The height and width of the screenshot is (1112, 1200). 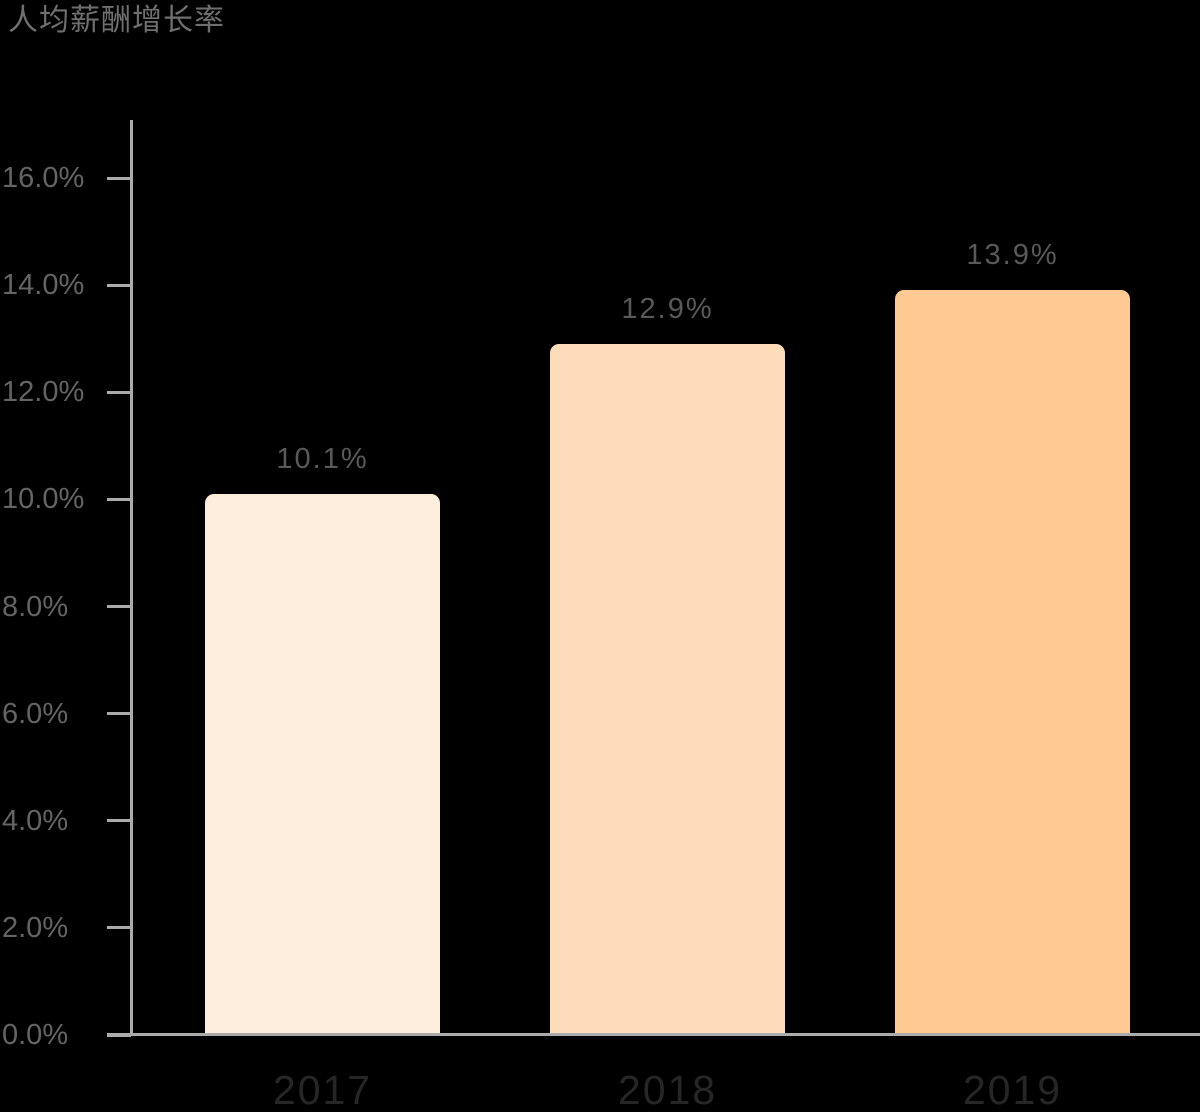 I want to click on y-tick-label: 14.0%, so click(x=43, y=285).